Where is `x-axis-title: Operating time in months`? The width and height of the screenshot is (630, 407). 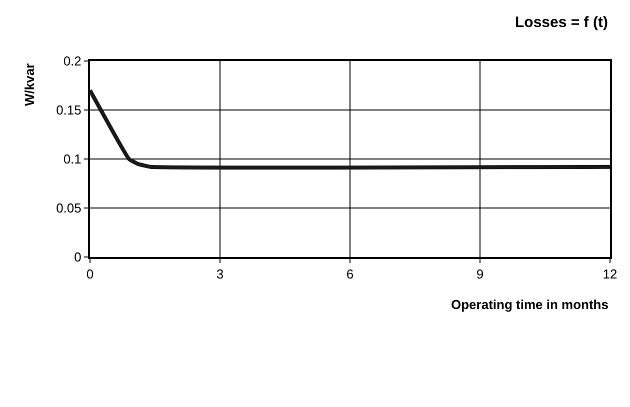 x-axis-title: Operating time in months is located at coordinates (529, 304).